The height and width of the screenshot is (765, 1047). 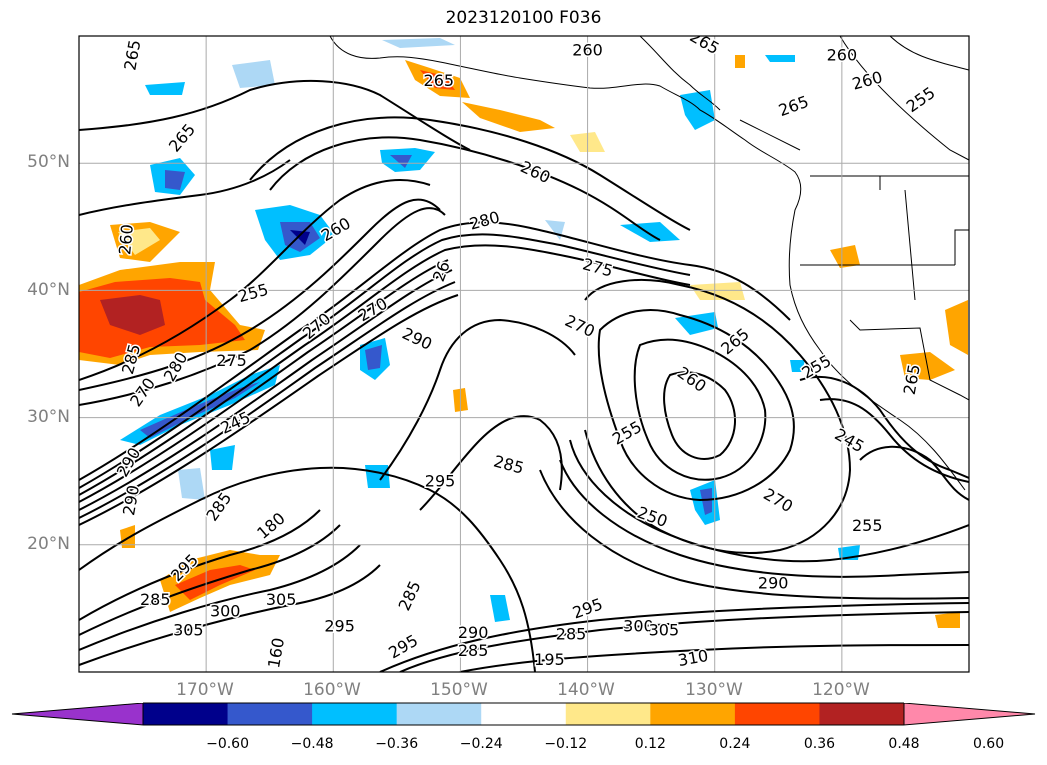 I want to click on colorbar-tick-label: 0.36, so click(x=819, y=744).